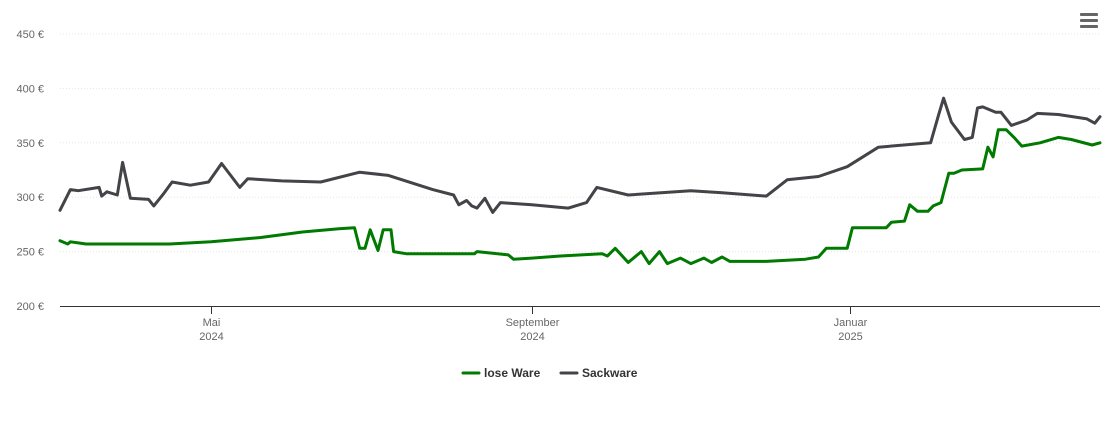  I want to click on legend-item-lose-ware: lose Ware, so click(501, 373).